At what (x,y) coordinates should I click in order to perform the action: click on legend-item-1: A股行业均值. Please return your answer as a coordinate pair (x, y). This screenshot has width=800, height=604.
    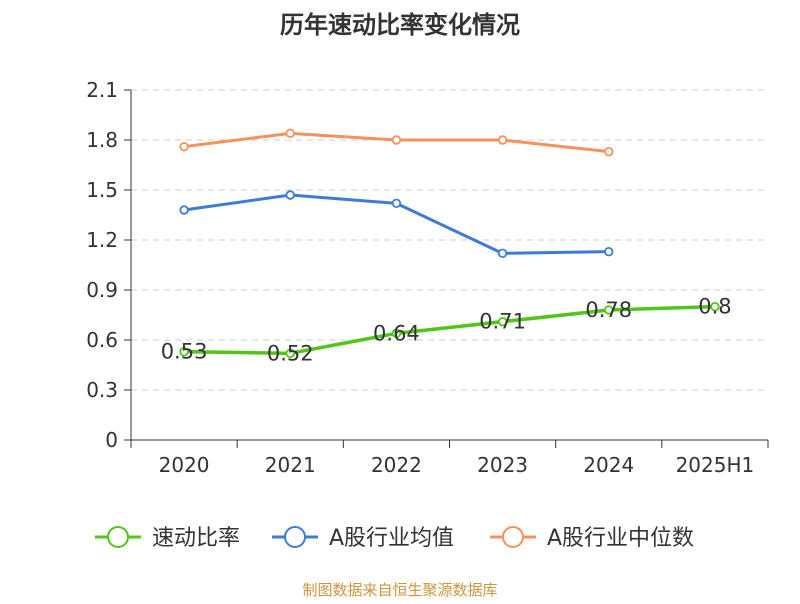
    Looking at the image, I should click on (363, 538).